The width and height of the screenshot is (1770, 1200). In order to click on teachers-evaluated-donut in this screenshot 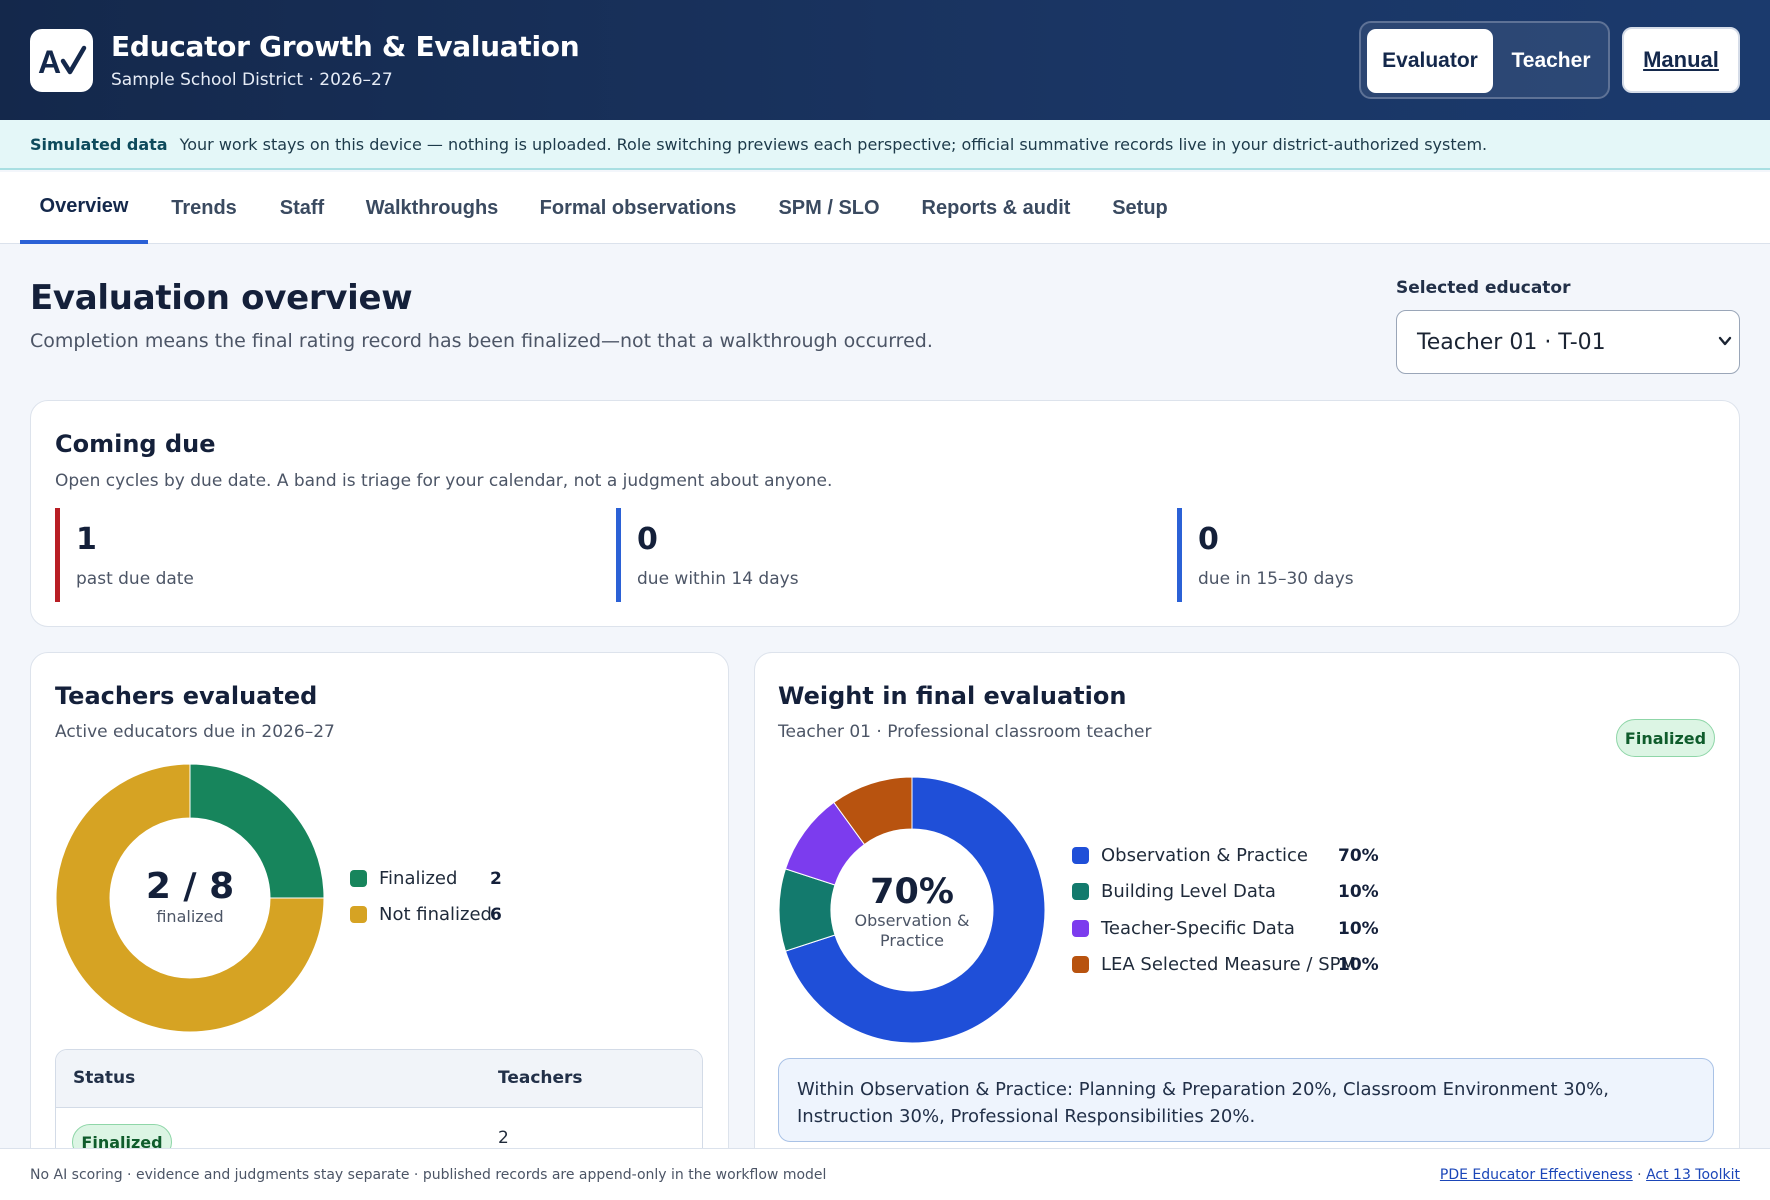, I will do `click(190, 898)`.